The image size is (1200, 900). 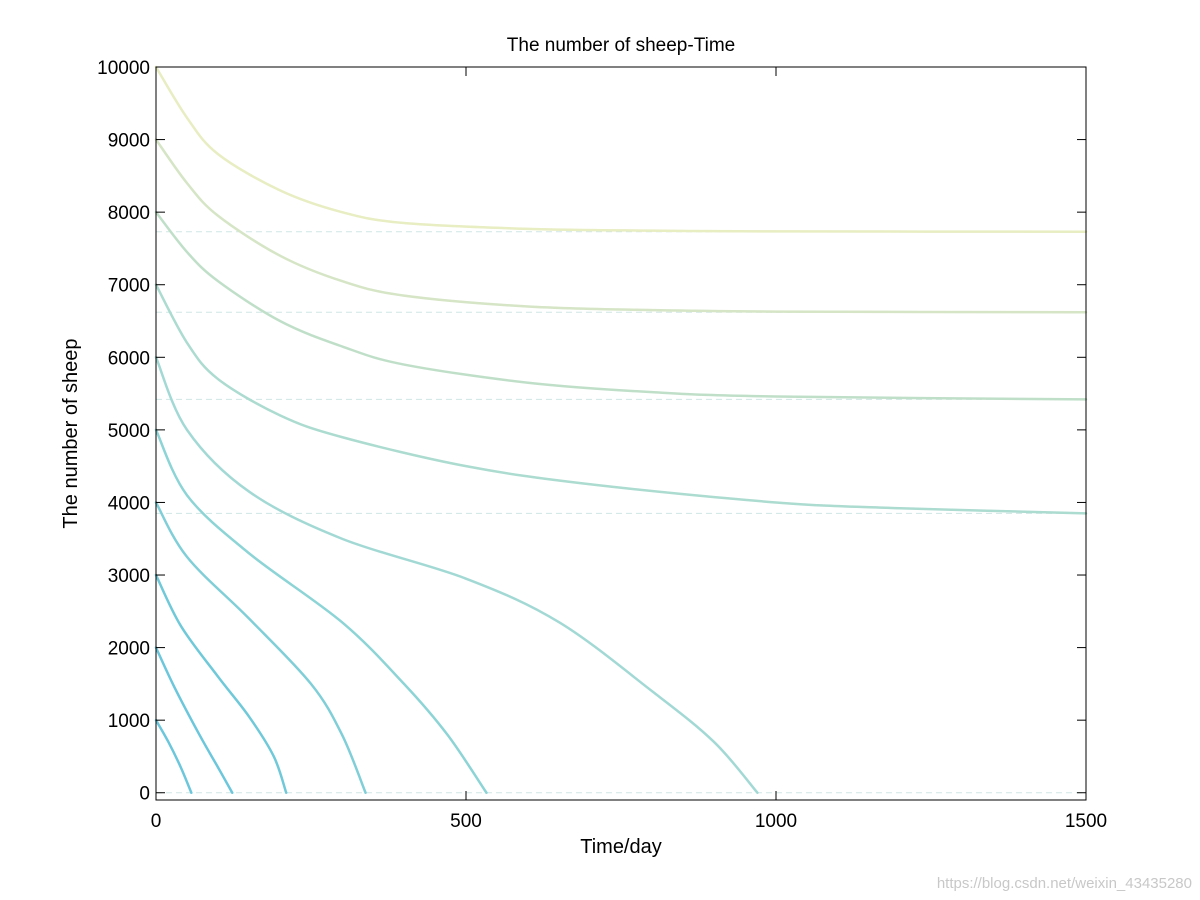 What do you see at coordinates (123, 68) in the screenshot?
I see `y-tick-label-10000: 10000` at bounding box center [123, 68].